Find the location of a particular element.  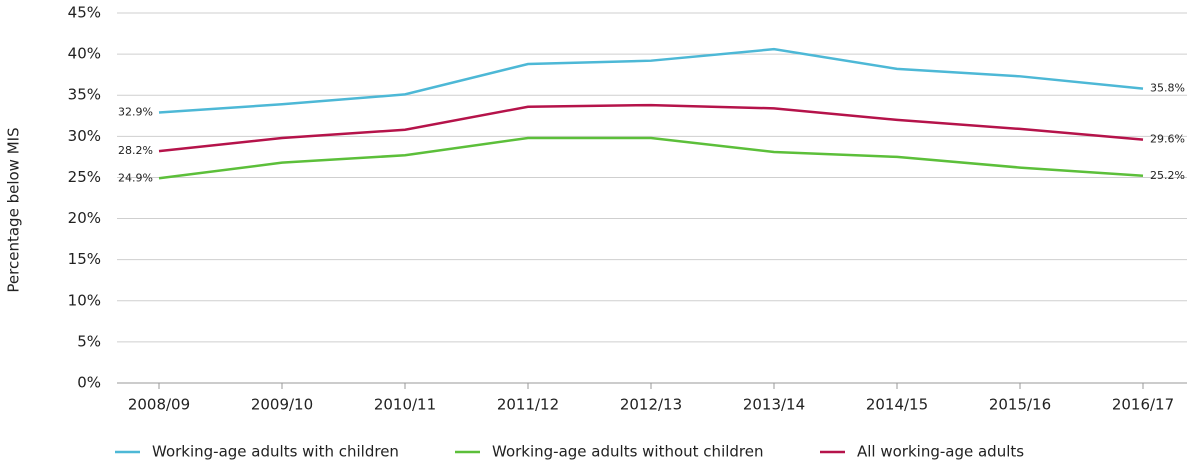

x-tick-label: 2010/11 is located at coordinates (405, 405).